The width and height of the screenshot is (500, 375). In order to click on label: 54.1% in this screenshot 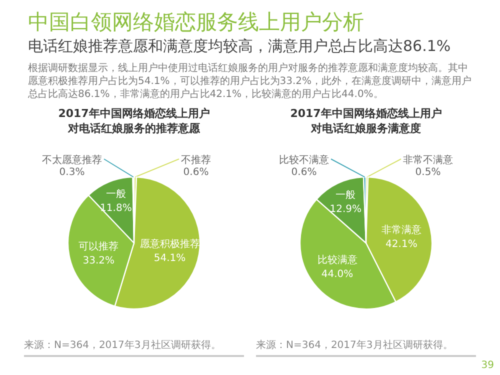, I will do `click(170, 258)`.